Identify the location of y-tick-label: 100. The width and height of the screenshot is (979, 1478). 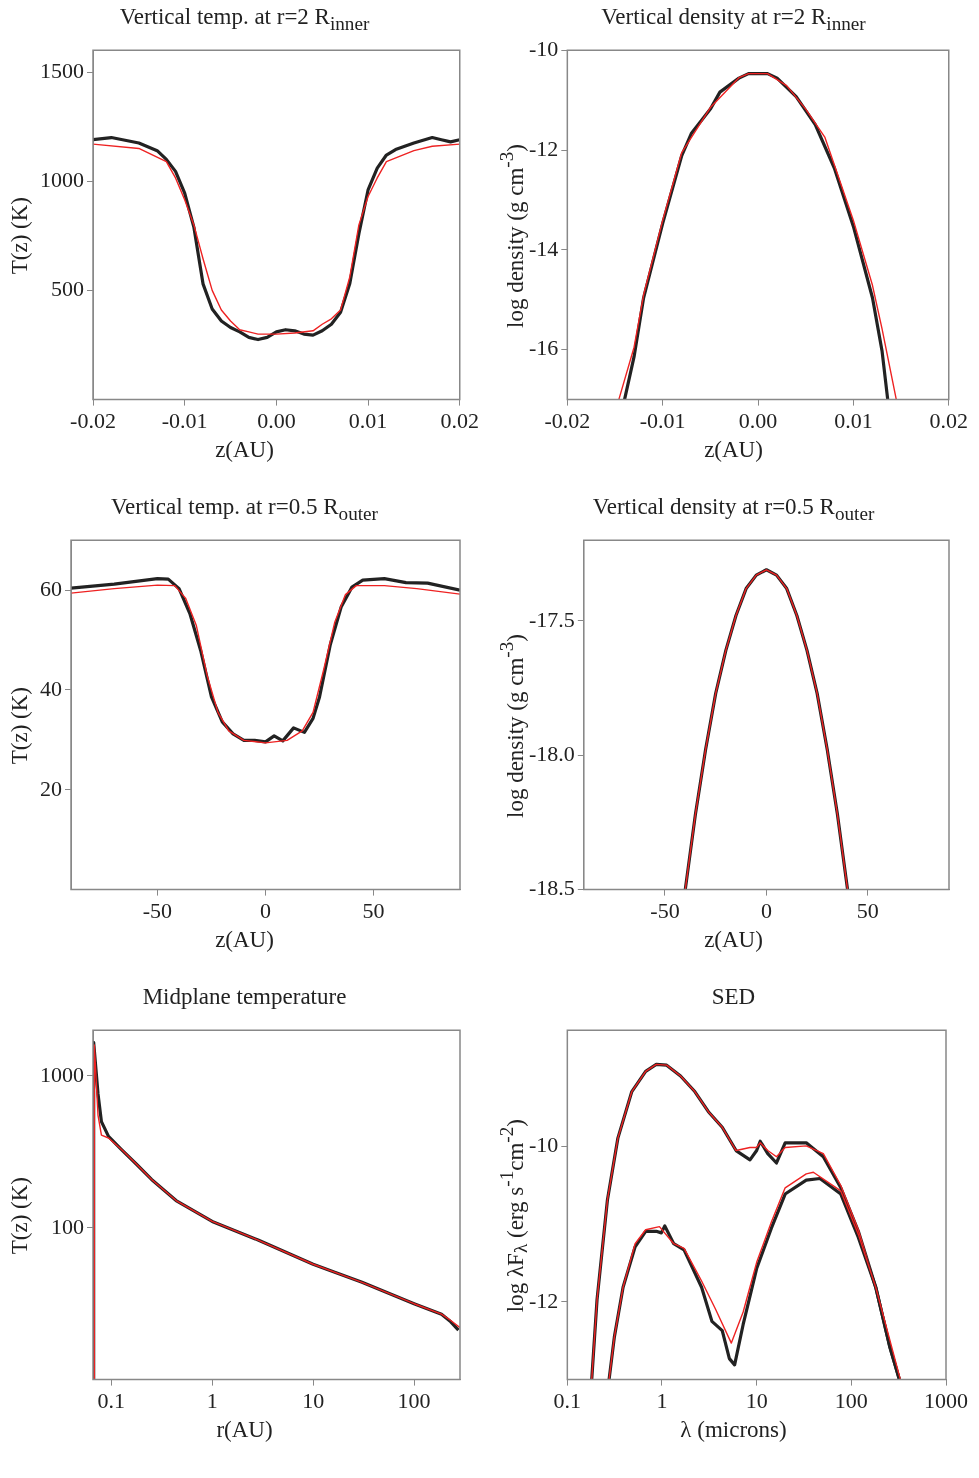
(67, 1226).